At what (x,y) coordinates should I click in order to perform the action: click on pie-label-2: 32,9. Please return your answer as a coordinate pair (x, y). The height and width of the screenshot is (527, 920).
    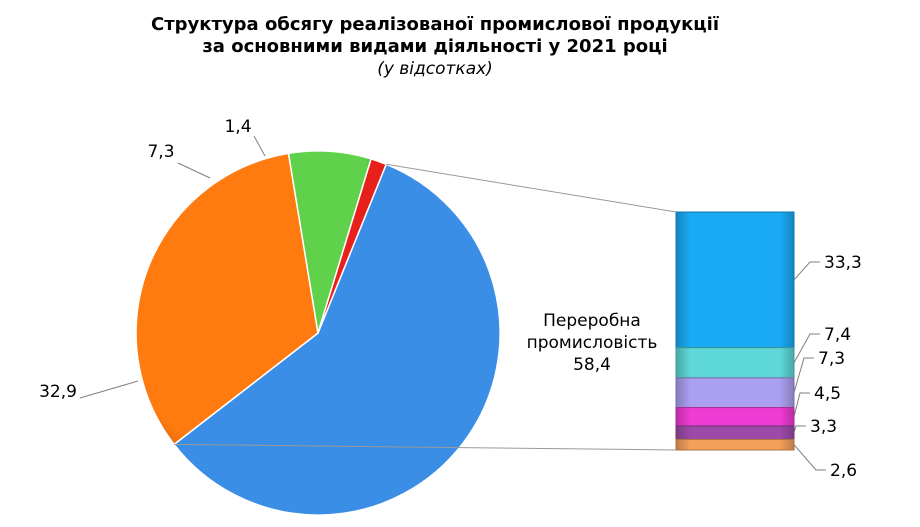
    Looking at the image, I should click on (58, 392).